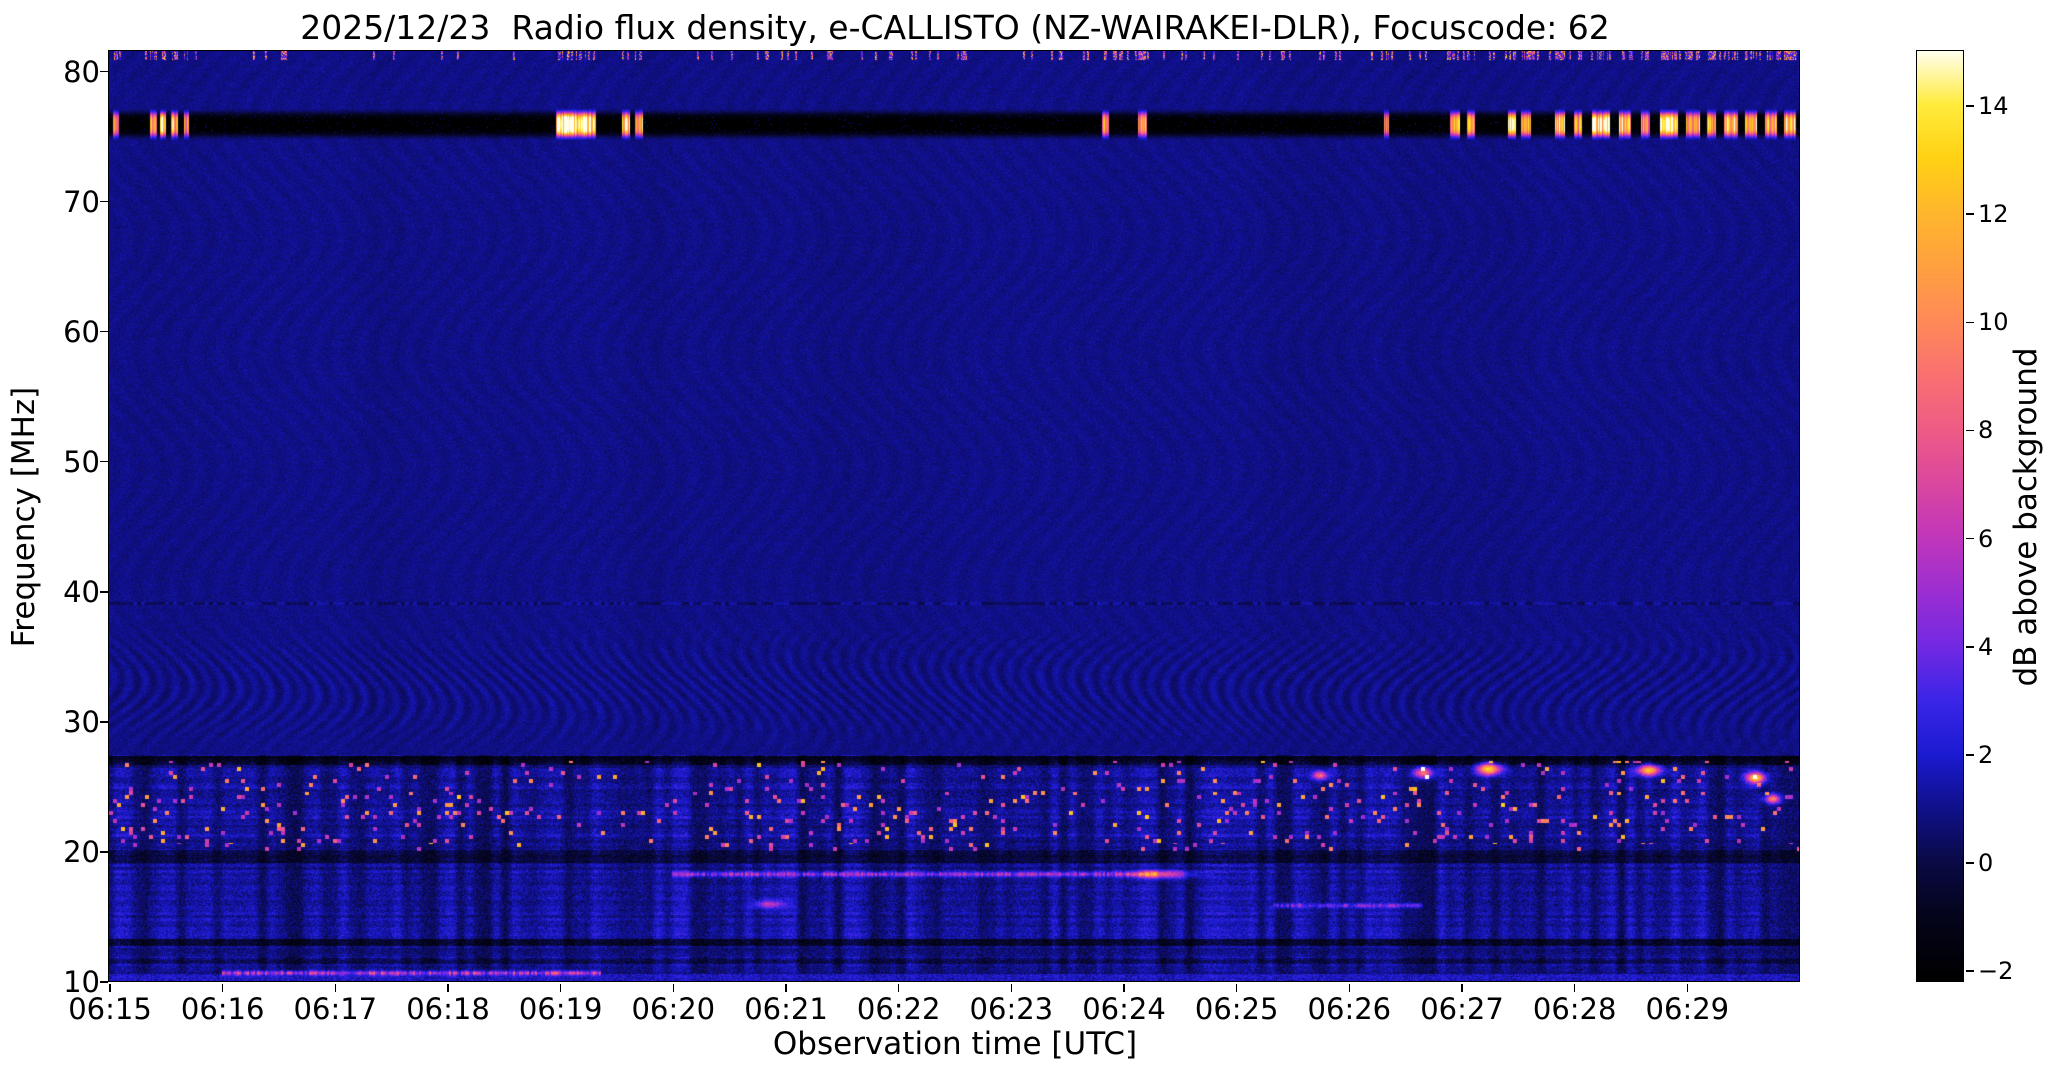 Image resolution: width=2047 pixels, height=1067 pixels. Describe the element at coordinates (24, 517) in the screenshot. I see `y-axis-label: Frequency [MHz]` at that location.